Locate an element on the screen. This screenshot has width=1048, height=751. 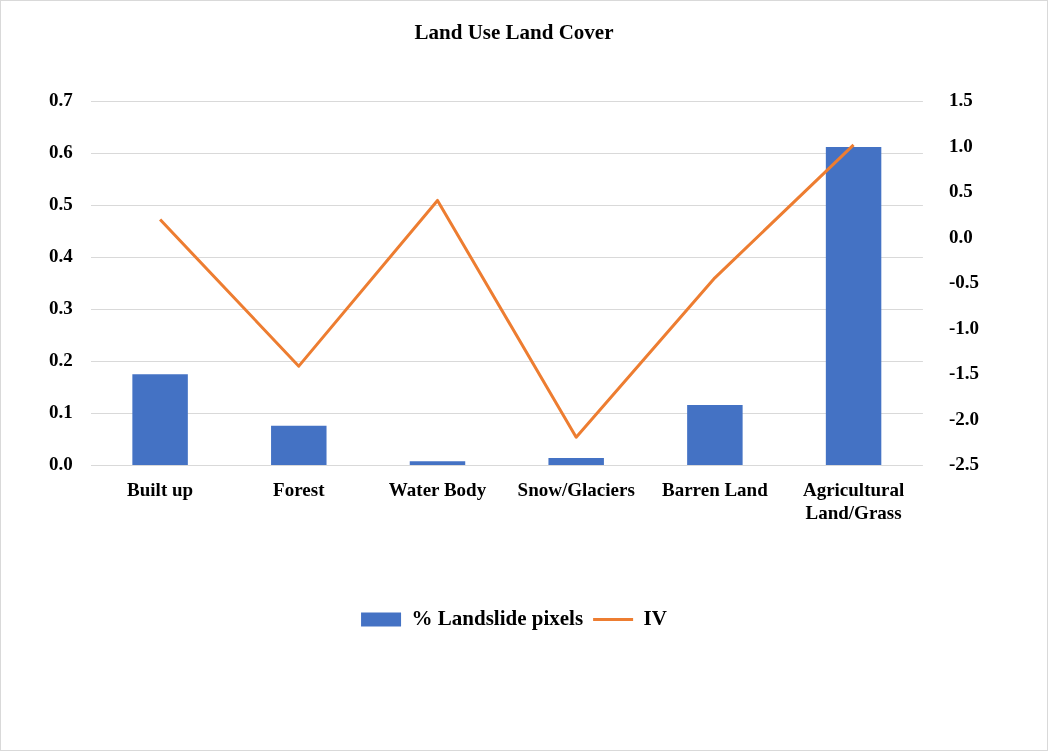
y-tick-label: 0.7 is located at coordinates (61, 100).